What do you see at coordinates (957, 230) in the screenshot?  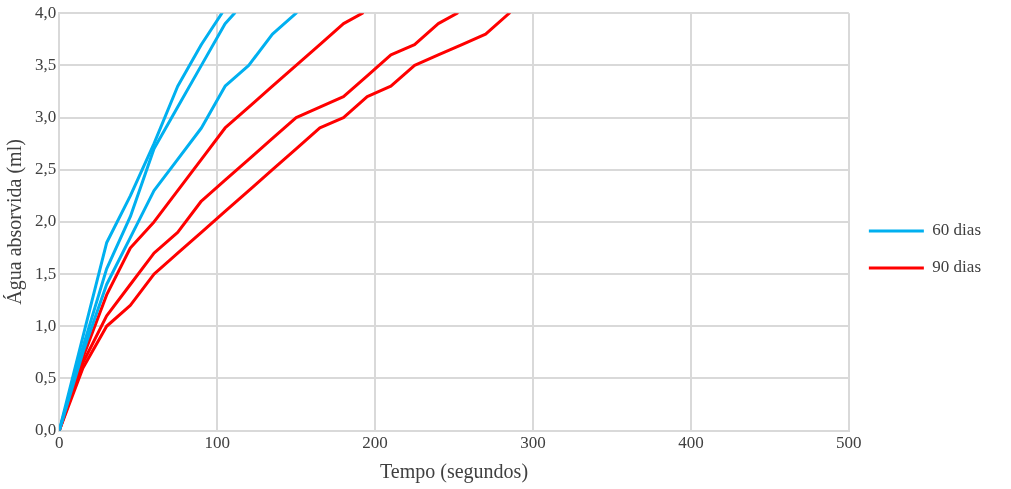 I see `legend-label: 60 dias` at bounding box center [957, 230].